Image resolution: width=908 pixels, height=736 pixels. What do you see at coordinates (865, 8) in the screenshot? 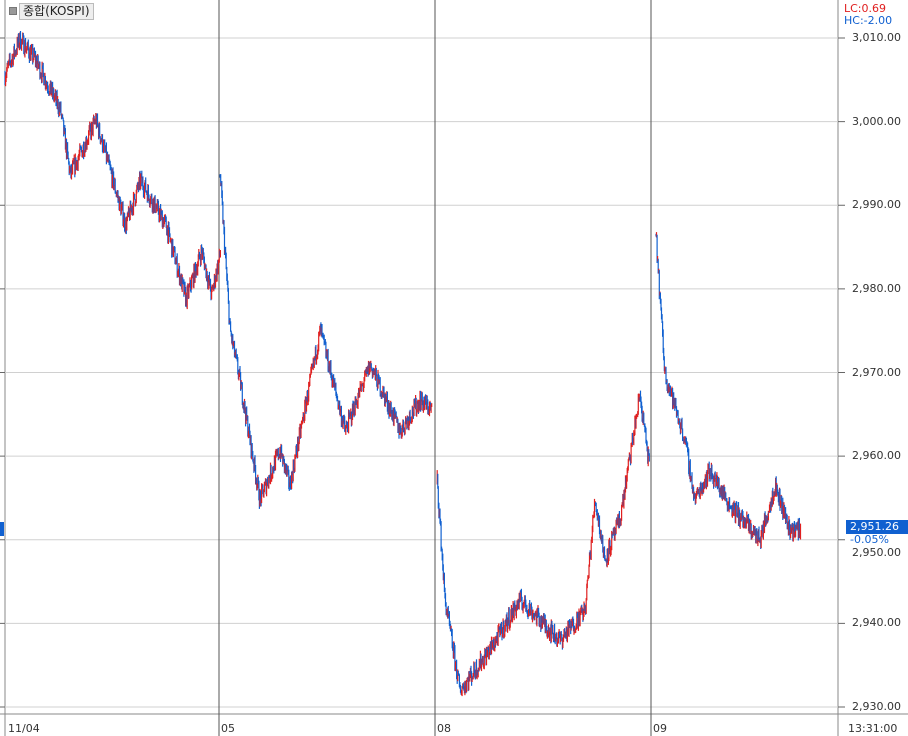
I see `lc-indicator: LC:0.69` at bounding box center [865, 8].